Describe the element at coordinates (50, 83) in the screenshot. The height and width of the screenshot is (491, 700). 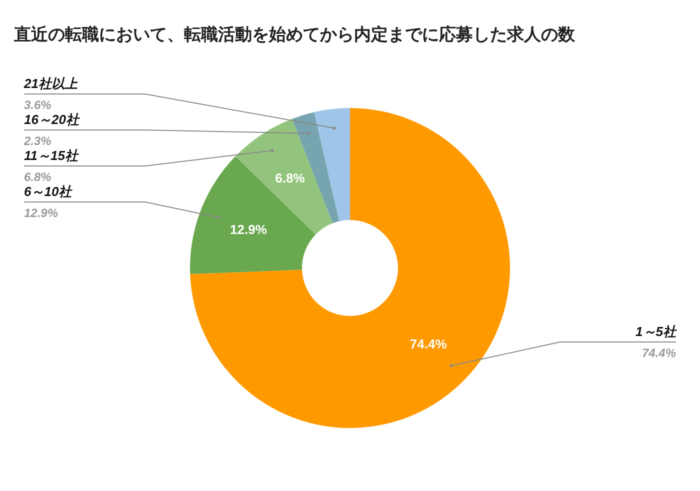
I see `slice-label: 21社以上` at that location.